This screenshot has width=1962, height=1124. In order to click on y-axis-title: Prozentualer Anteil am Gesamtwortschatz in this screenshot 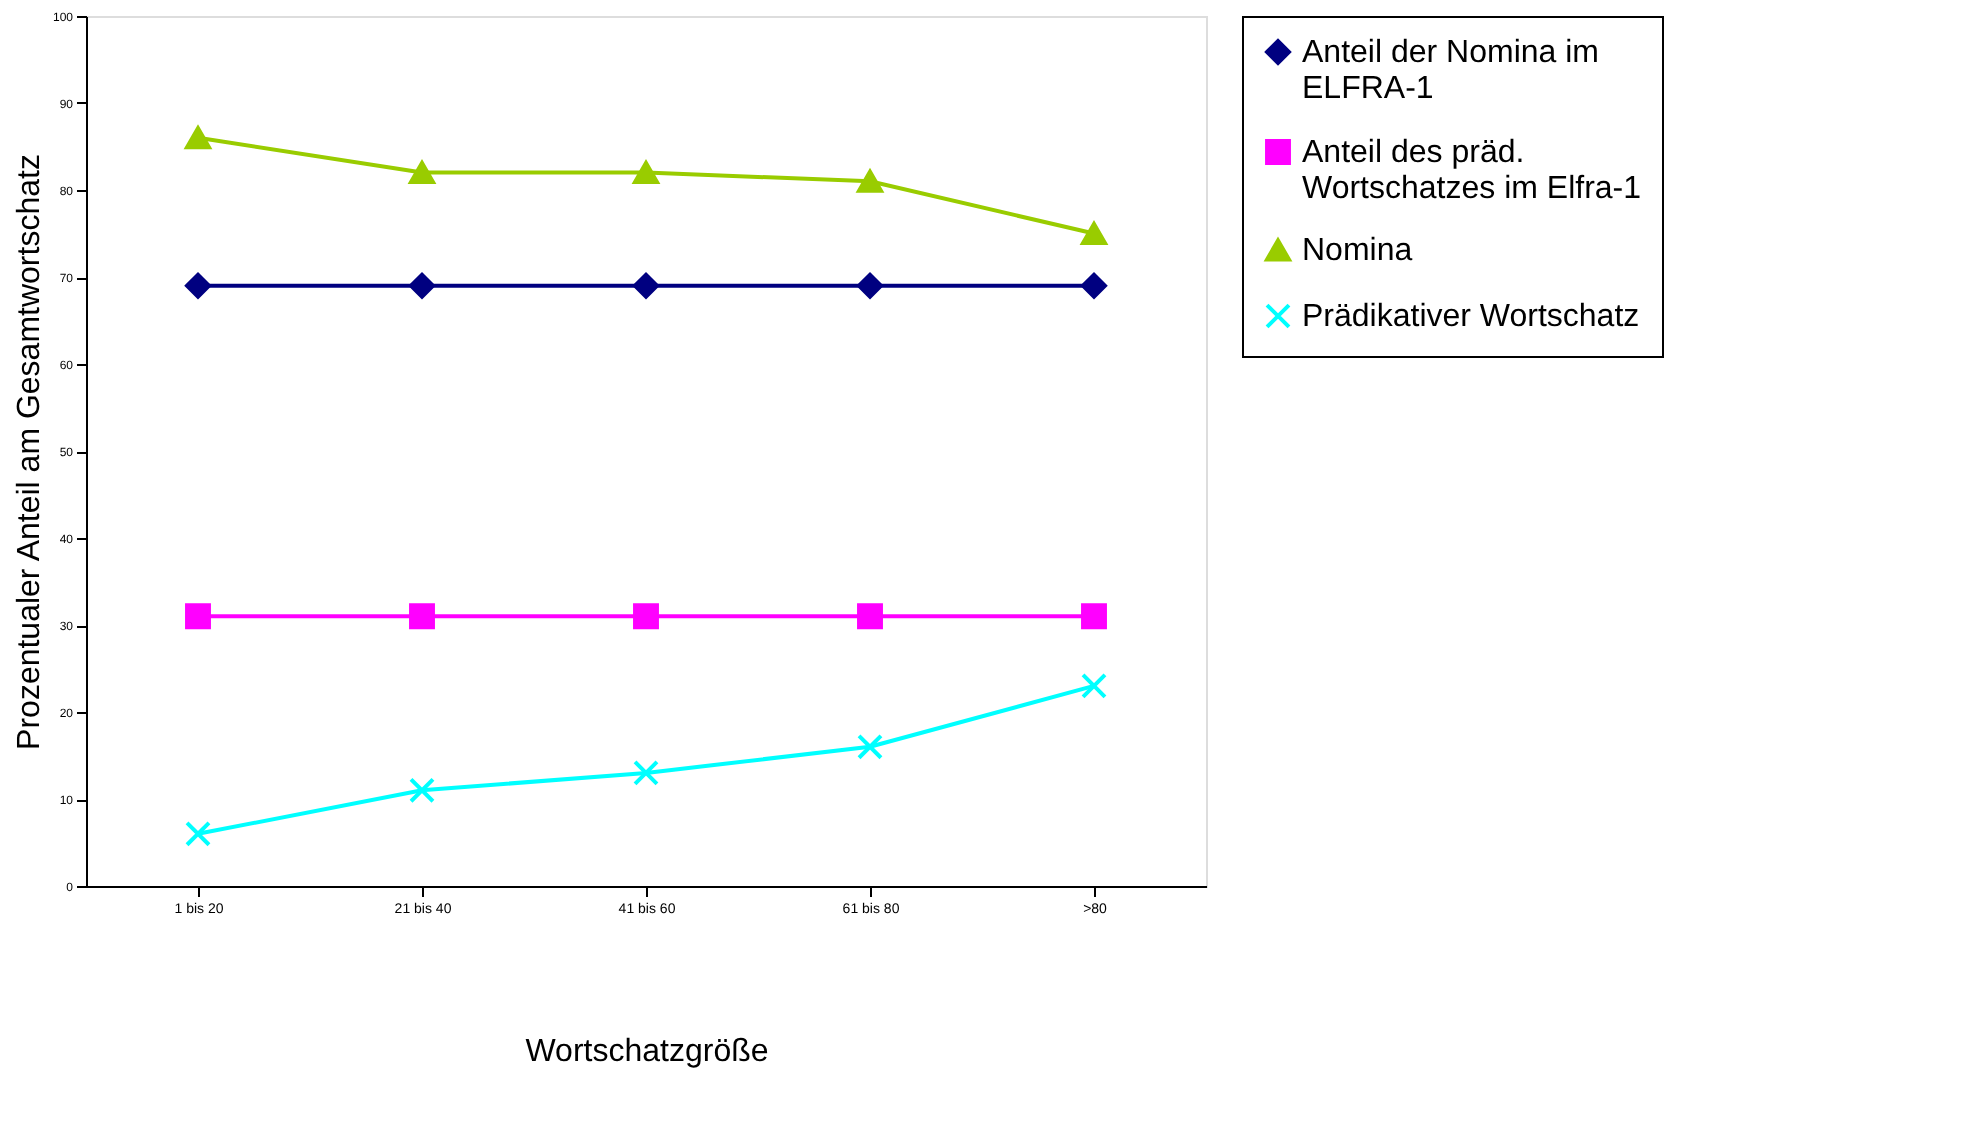, I will do `click(29, 452)`.